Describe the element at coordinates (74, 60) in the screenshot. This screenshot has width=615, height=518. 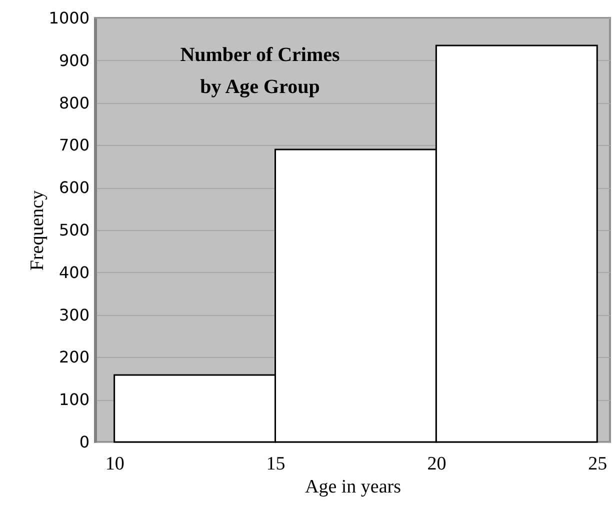
I see `y-tick-label: 900` at that location.